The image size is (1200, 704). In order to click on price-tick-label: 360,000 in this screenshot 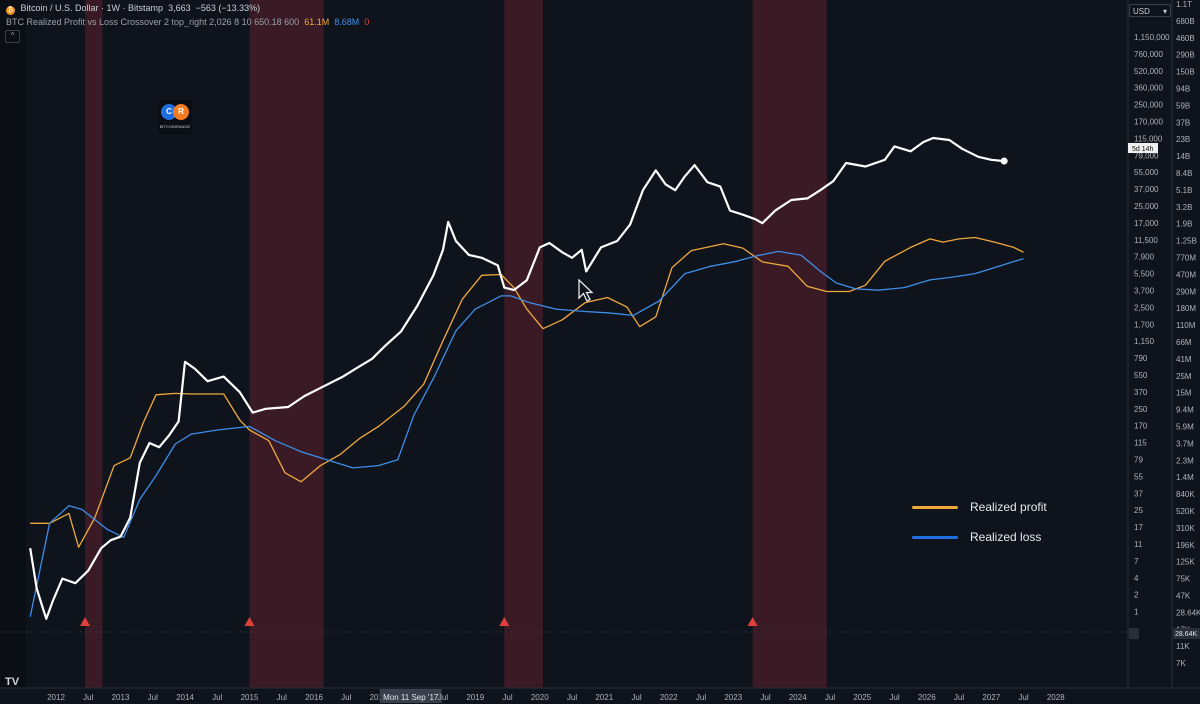, I will do `click(1148, 88)`.